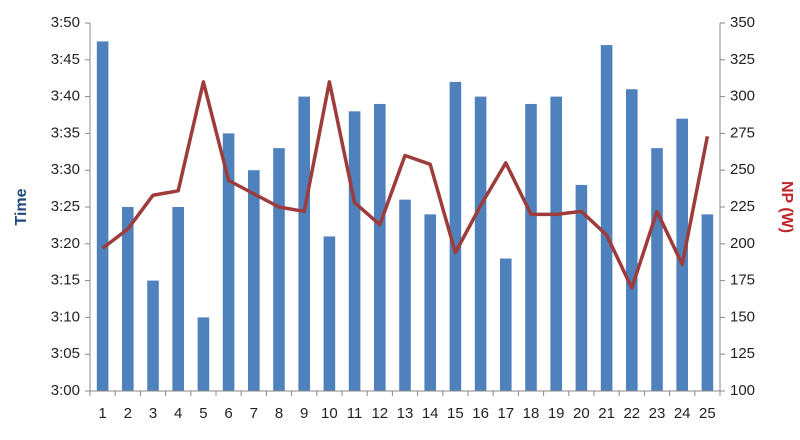 Image resolution: width=800 pixels, height=440 pixels. I want to click on x-tick-label: 2, so click(128, 413).